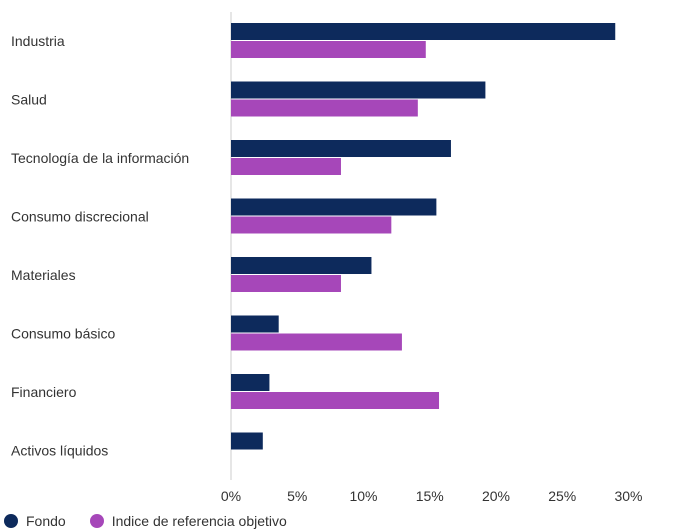  What do you see at coordinates (80, 216) in the screenshot?
I see `category-label: Consumo discrecional` at bounding box center [80, 216].